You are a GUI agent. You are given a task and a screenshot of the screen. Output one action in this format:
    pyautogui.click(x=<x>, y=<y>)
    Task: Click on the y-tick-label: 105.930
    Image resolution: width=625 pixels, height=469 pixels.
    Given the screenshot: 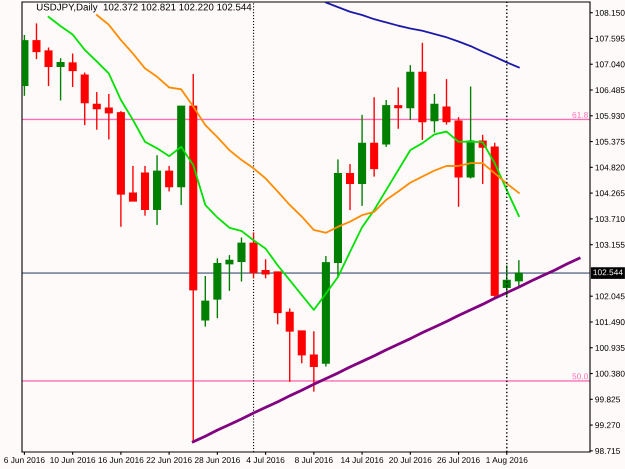 What is the action you would take?
    pyautogui.click(x=610, y=115)
    